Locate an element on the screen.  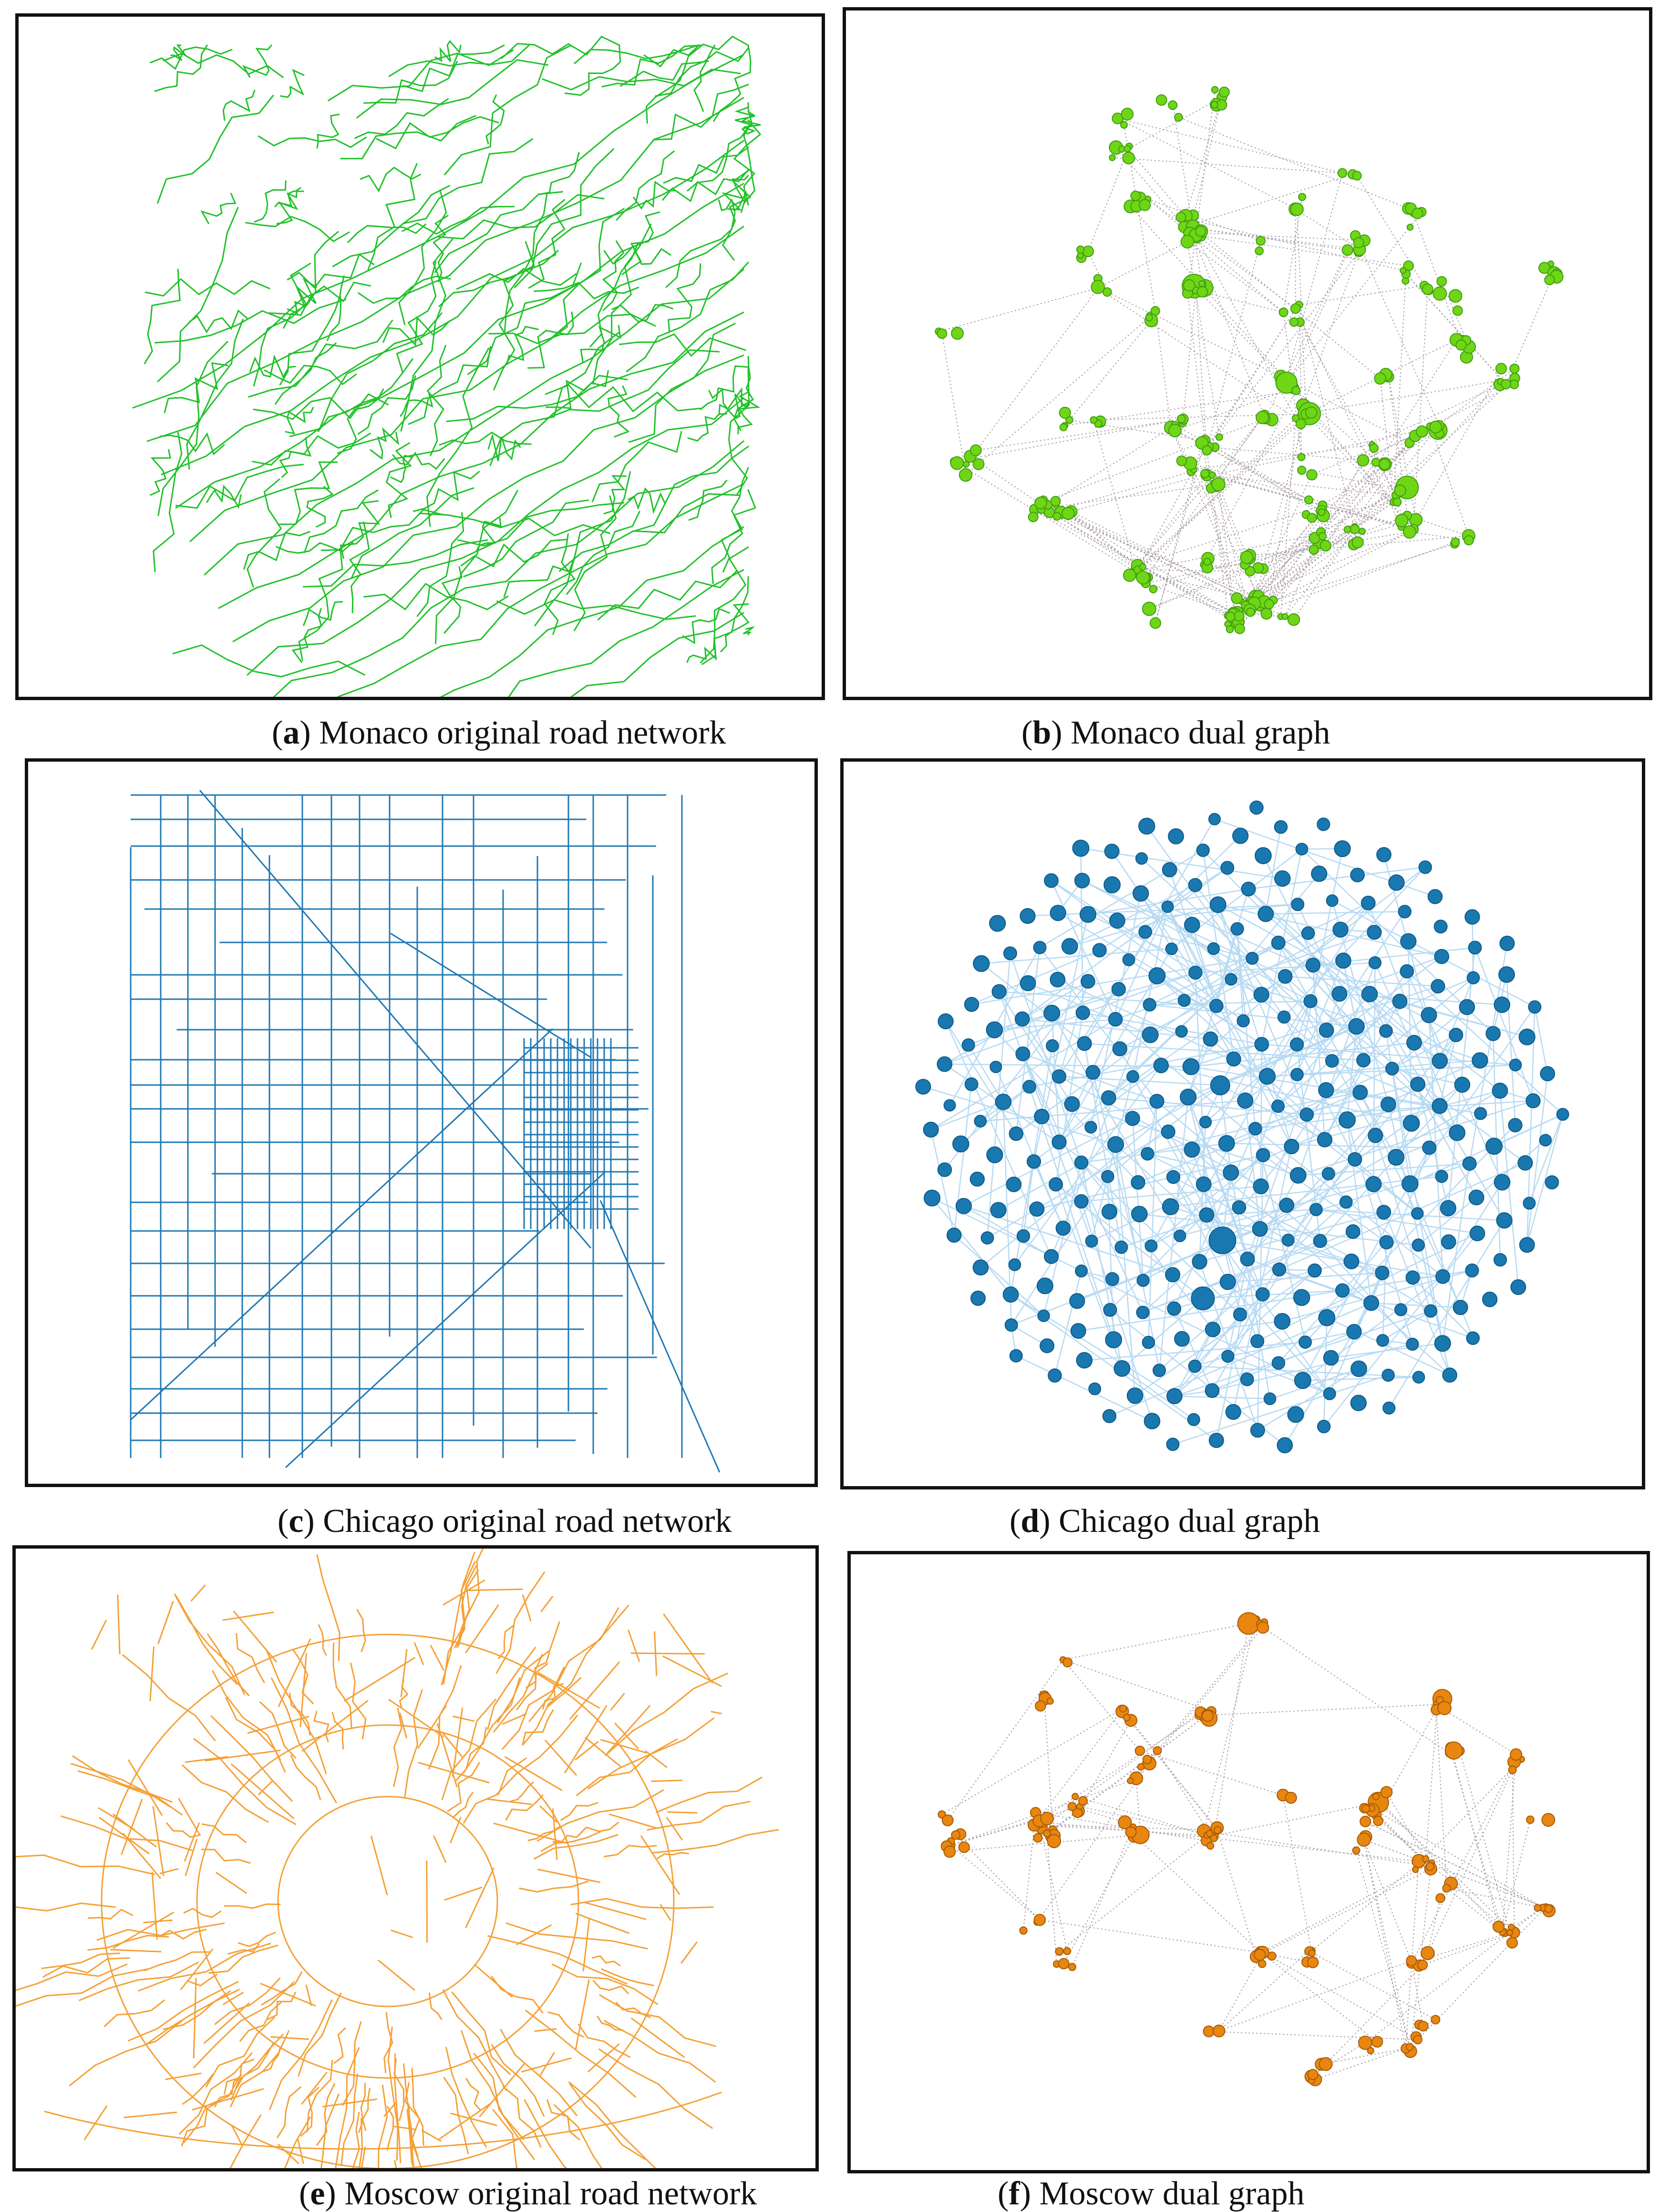
downtown-grid is located at coordinates (581, 1133).